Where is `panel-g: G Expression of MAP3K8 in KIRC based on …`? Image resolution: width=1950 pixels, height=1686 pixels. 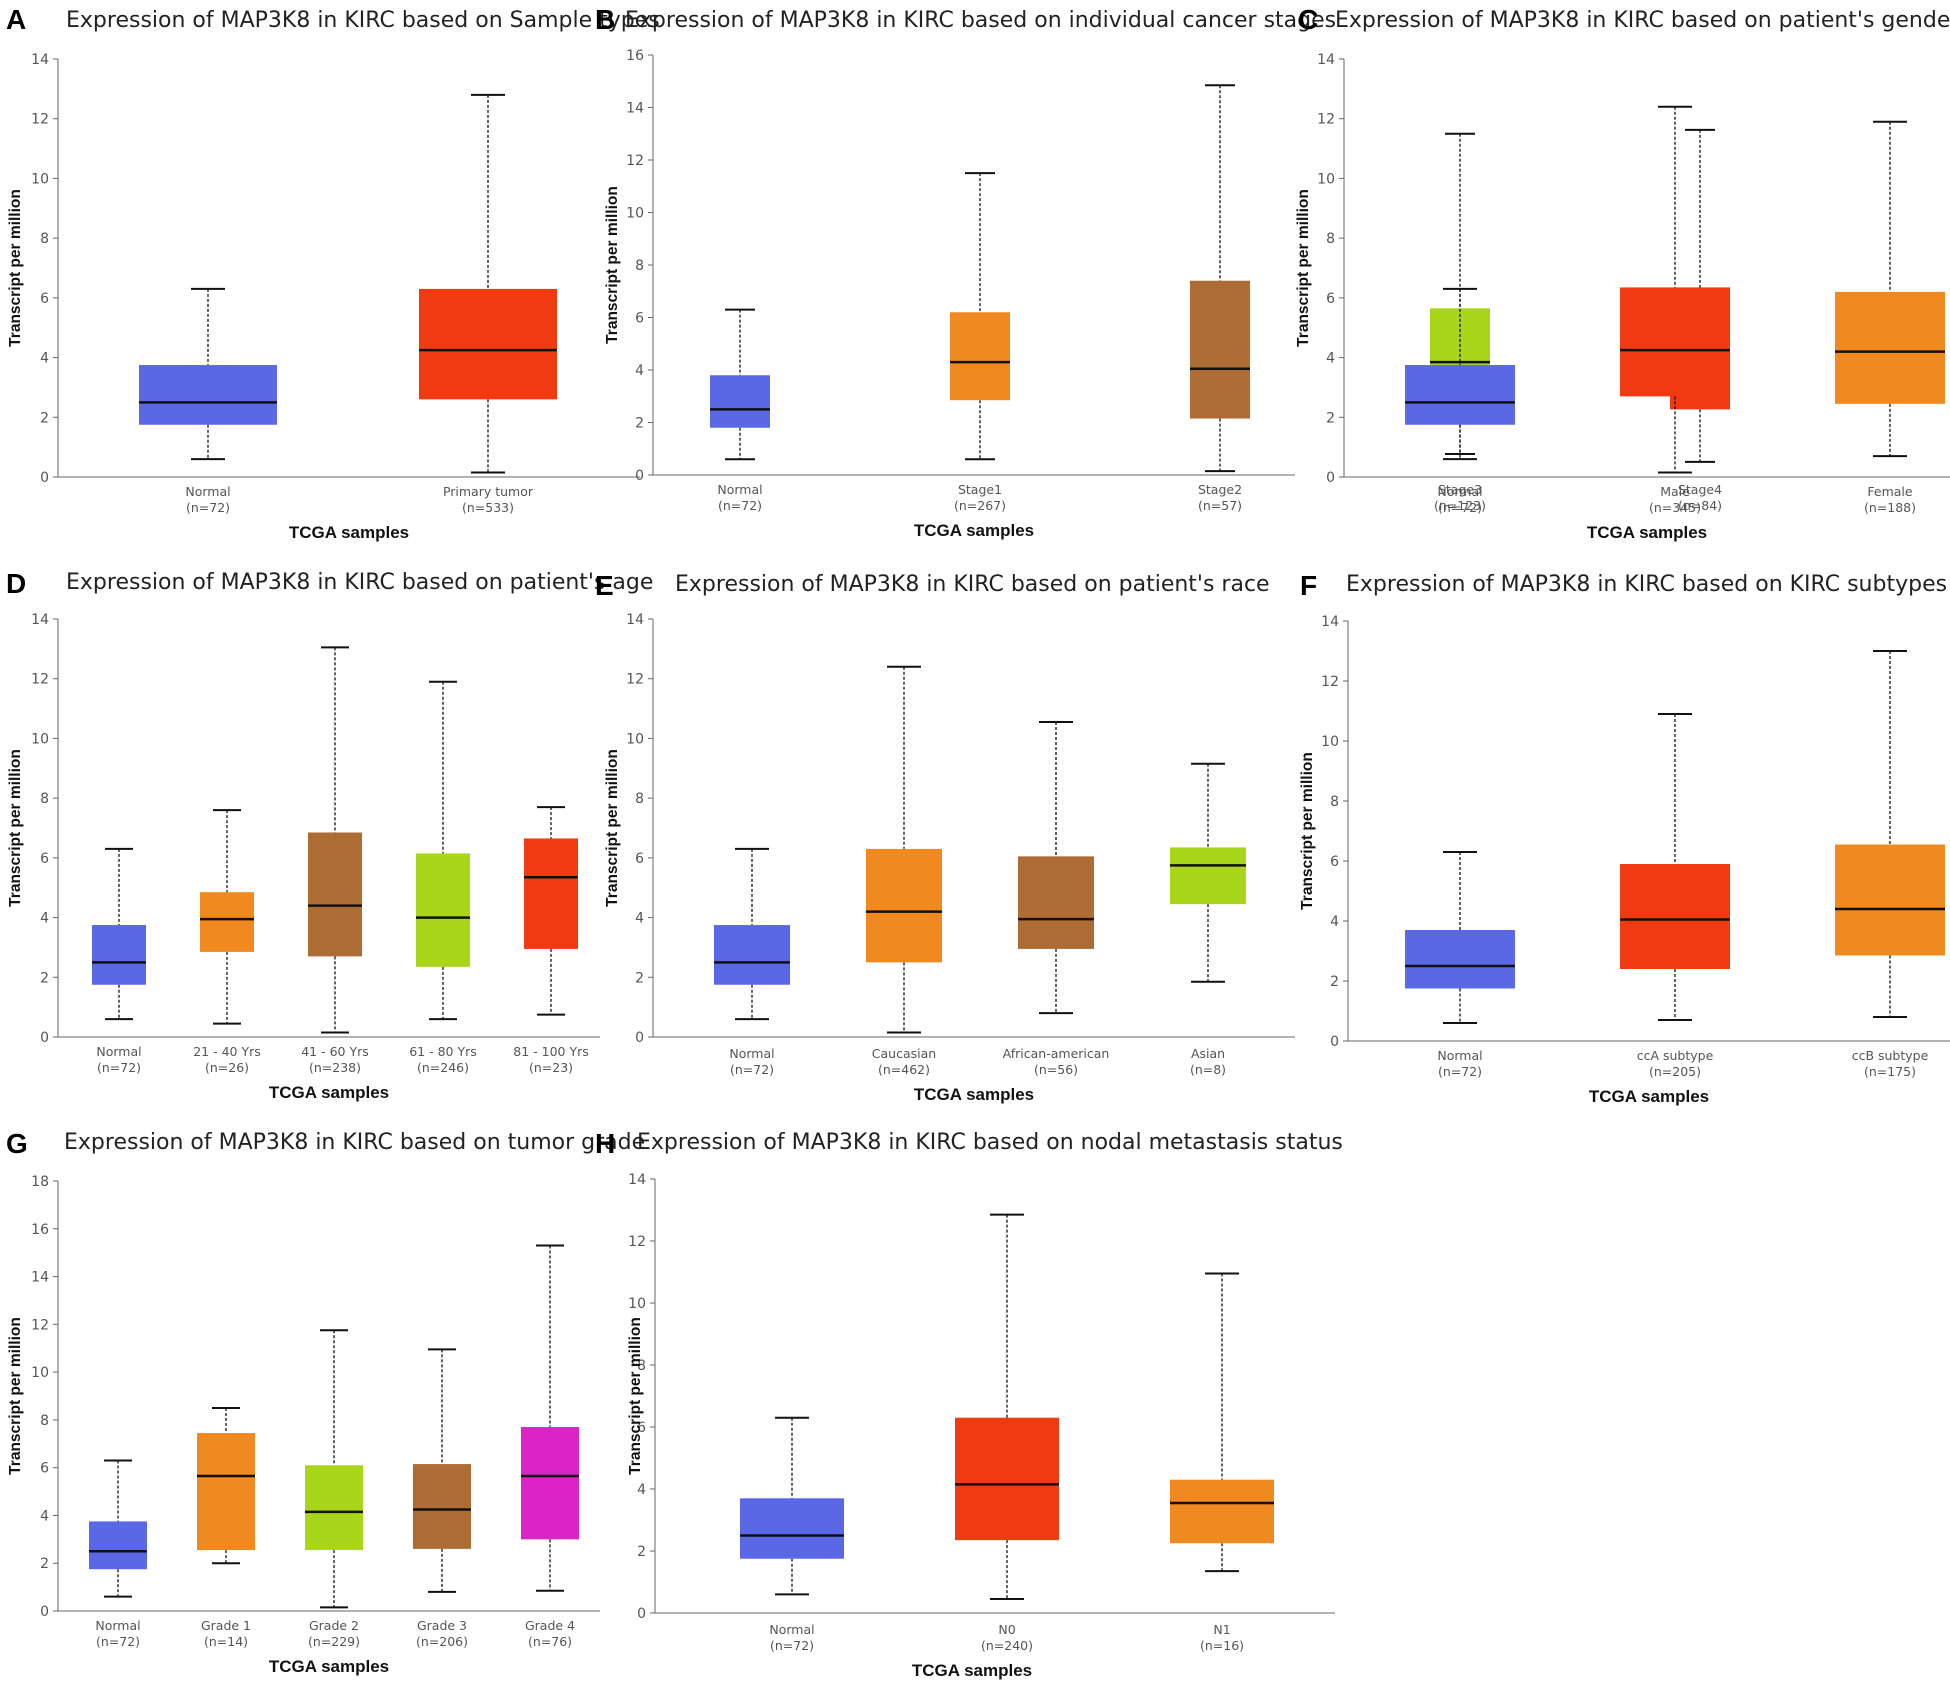
panel-g: G Expression of MAP3K8 in KIRC based on … is located at coordinates (322, 1403).